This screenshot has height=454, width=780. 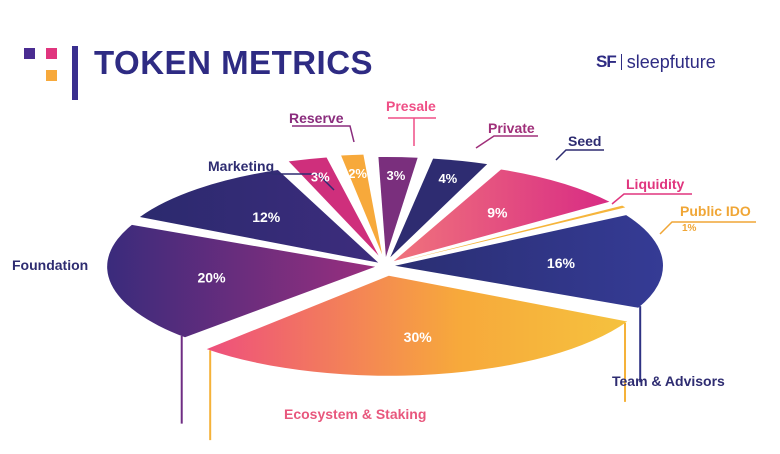 What do you see at coordinates (447, 178) in the screenshot?
I see `percent-label-seed: 4%` at bounding box center [447, 178].